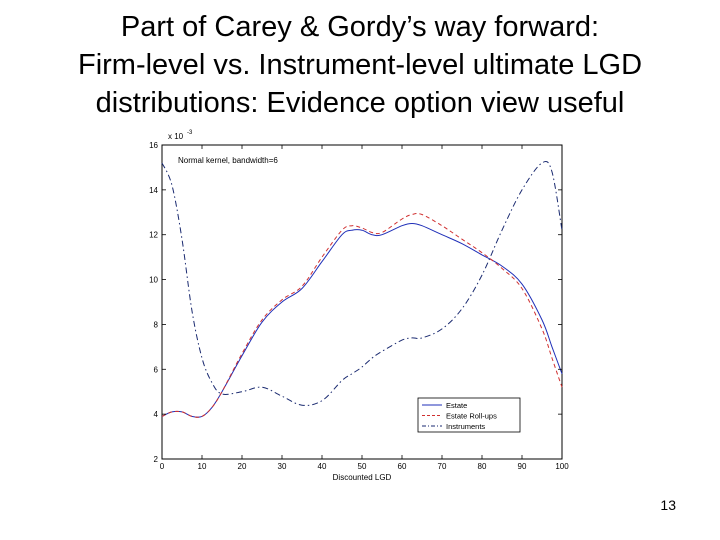  I want to click on page-number: 13, so click(668, 505).